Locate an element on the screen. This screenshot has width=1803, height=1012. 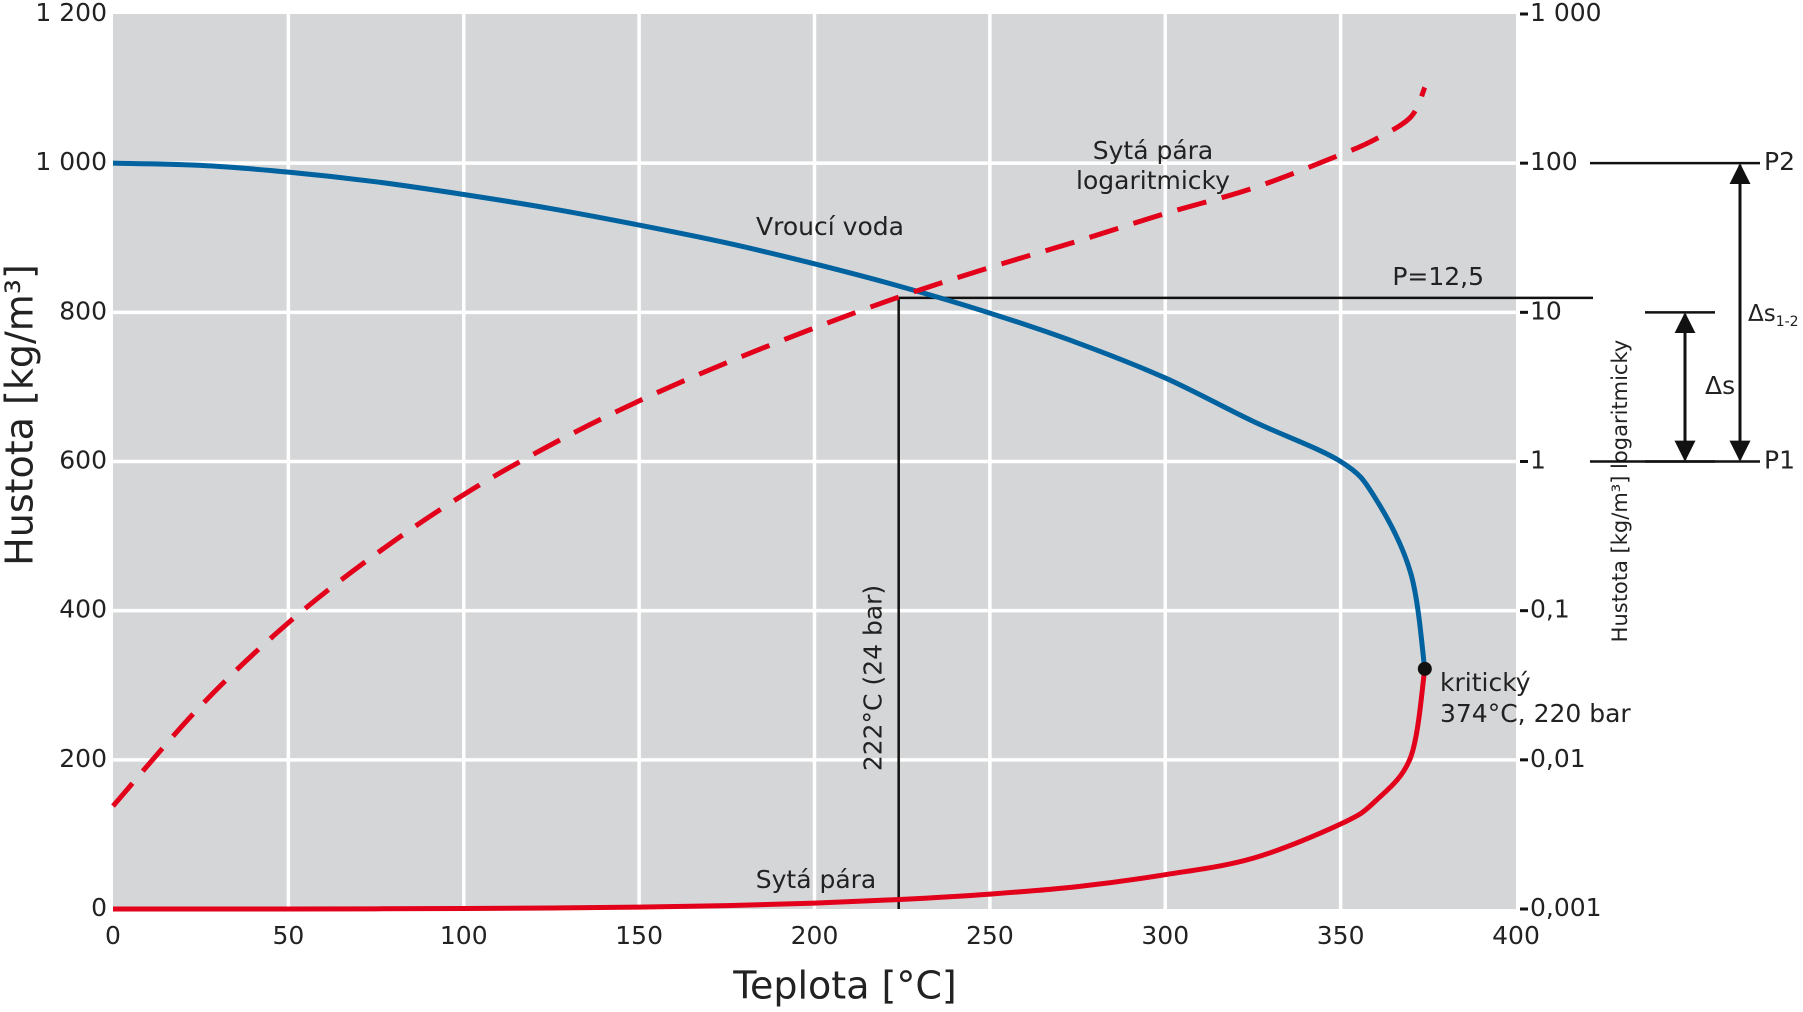
x-tick-label: 400 is located at coordinates (1516, 935).